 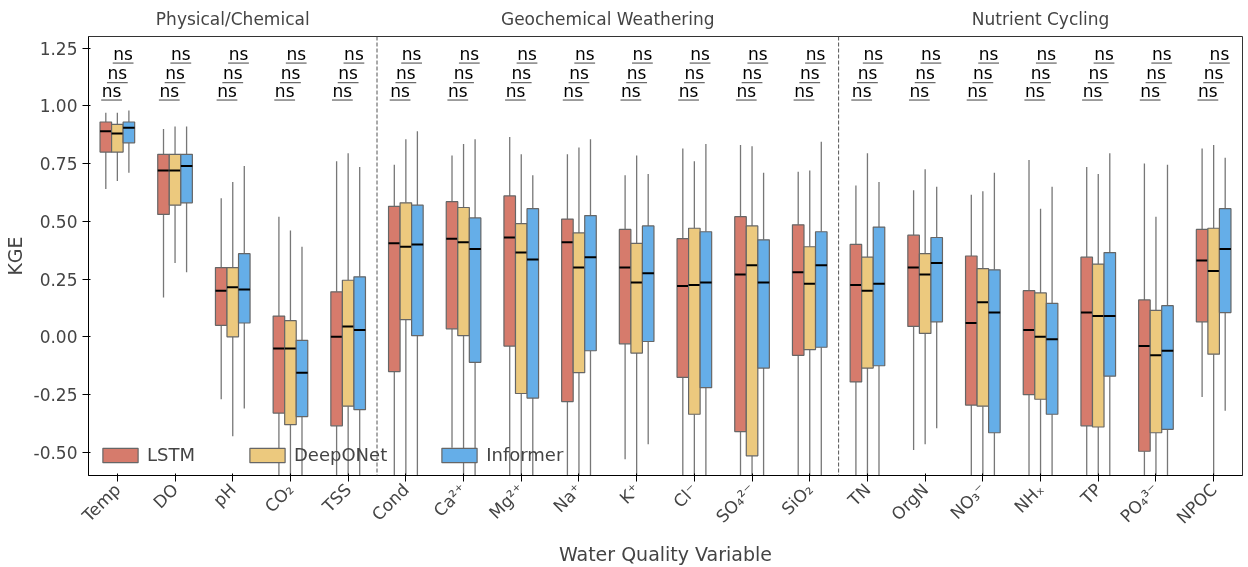 What do you see at coordinates (58, 337) in the screenshot?
I see `y-tick-label: 0.00` at bounding box center [58, 337].